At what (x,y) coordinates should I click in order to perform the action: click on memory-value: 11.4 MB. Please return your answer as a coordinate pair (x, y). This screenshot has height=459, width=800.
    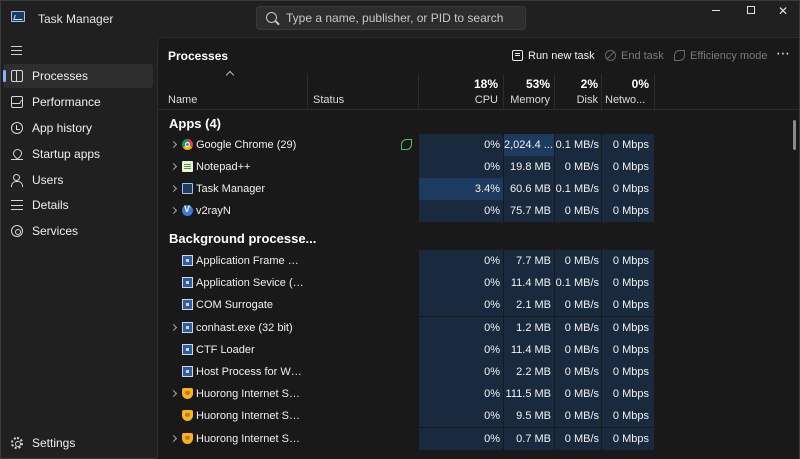
    Looking at the image, I should click on (530, 349).